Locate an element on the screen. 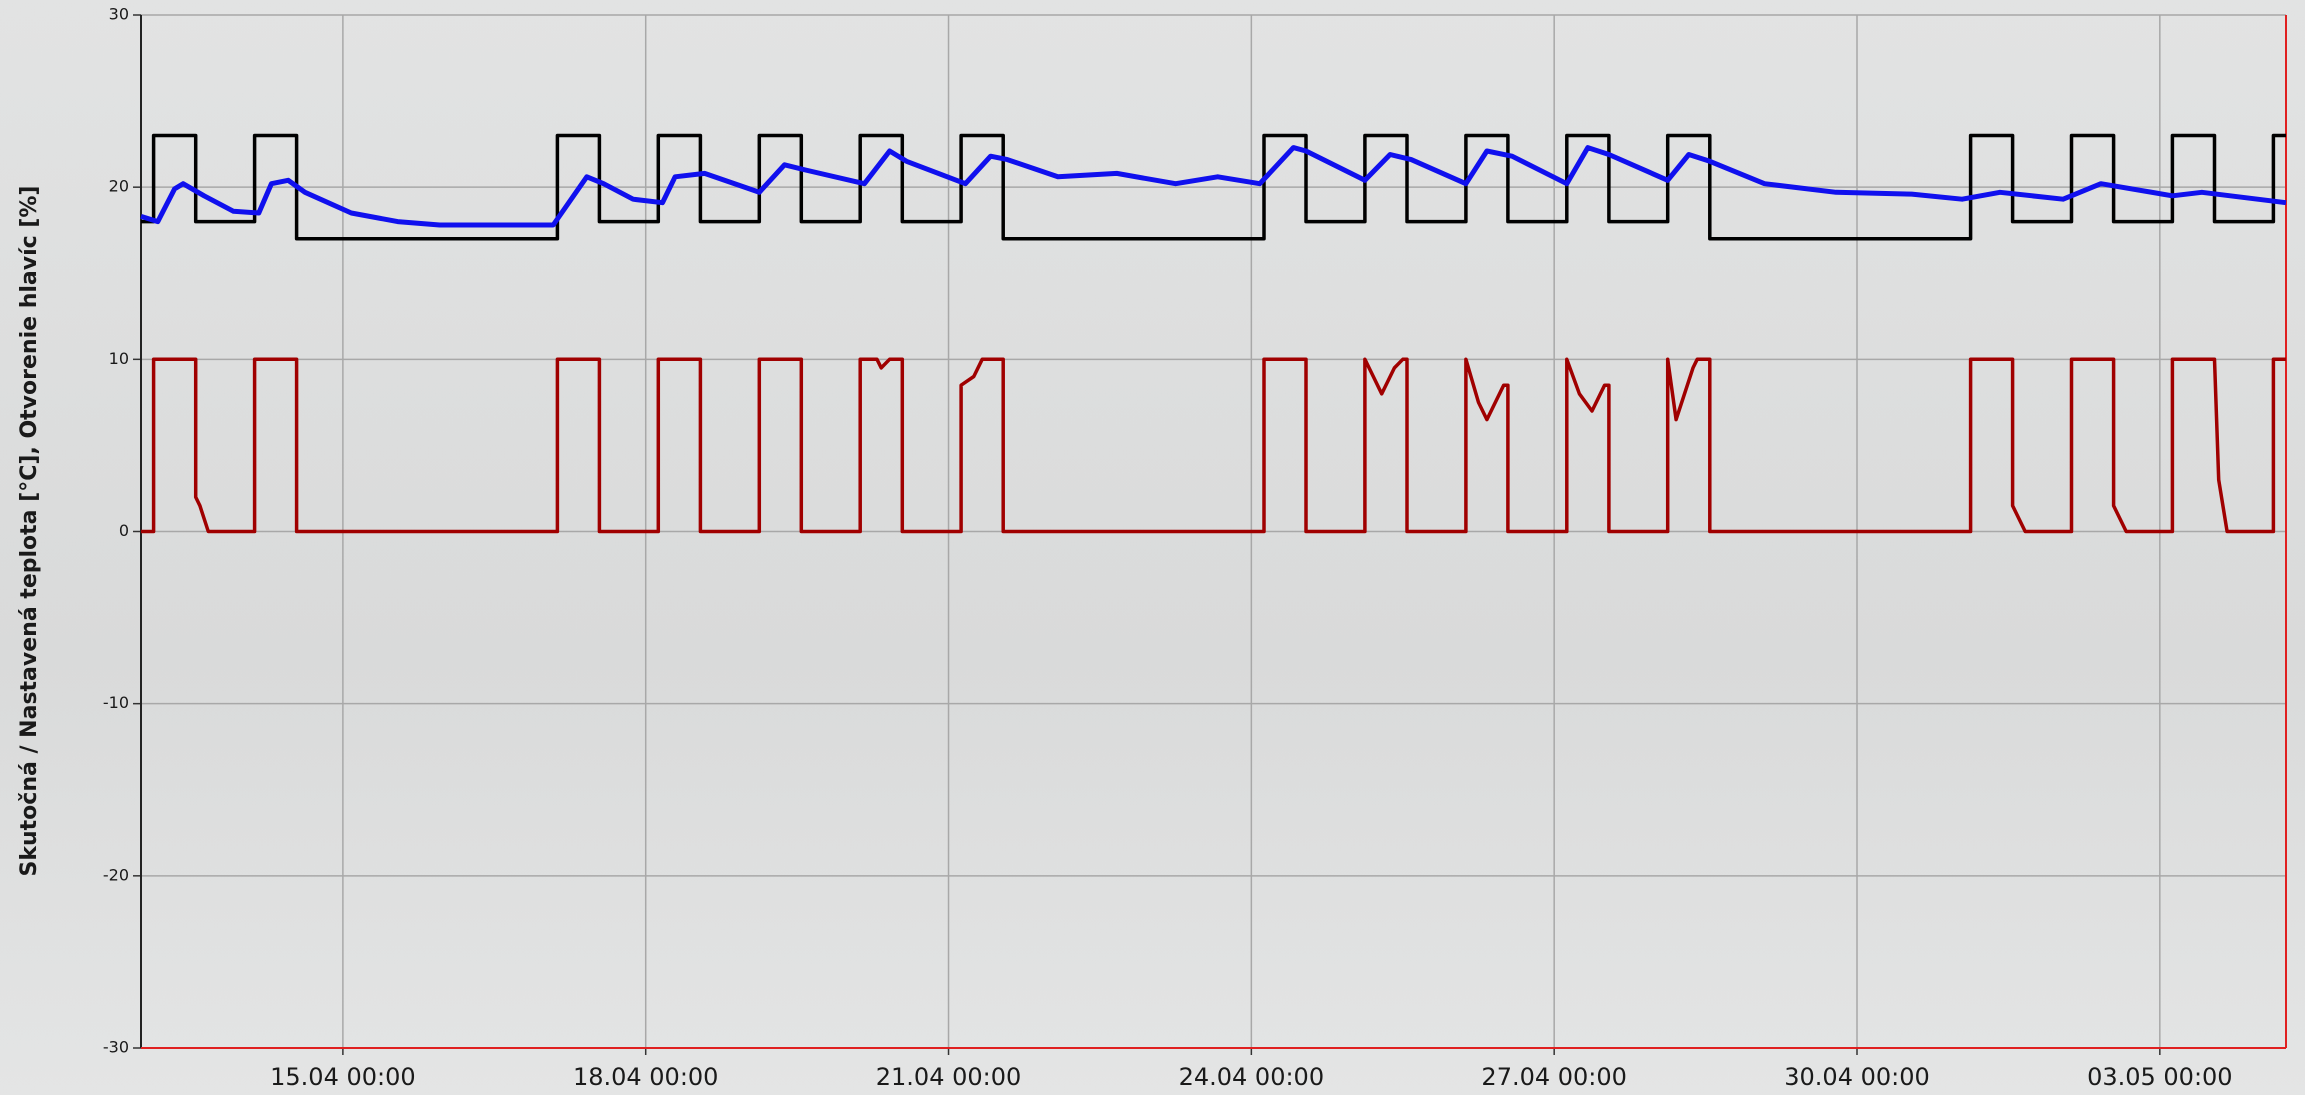 The height and width of the screenshot is (1095, 2305). x-tick-label: 03.05 00:00 is located at coordinates (2160, 1077).